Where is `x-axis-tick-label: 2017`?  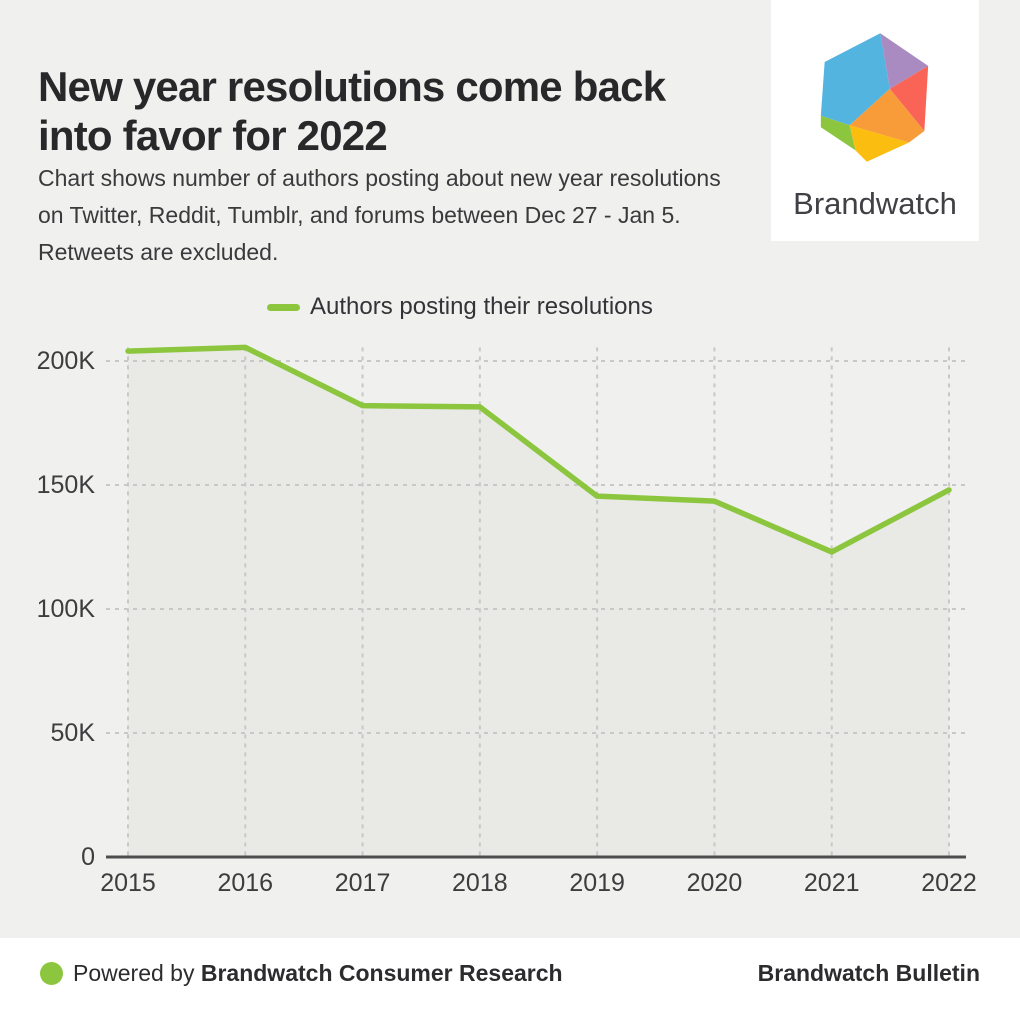 x-axis-tick-label: 2017 is located at coordinates (362, 883).